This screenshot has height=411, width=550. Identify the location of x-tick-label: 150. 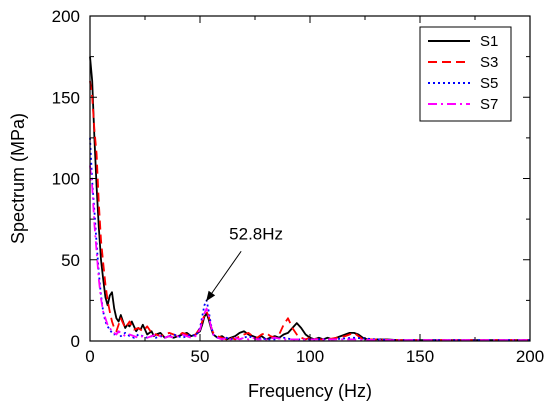
(420, 356).